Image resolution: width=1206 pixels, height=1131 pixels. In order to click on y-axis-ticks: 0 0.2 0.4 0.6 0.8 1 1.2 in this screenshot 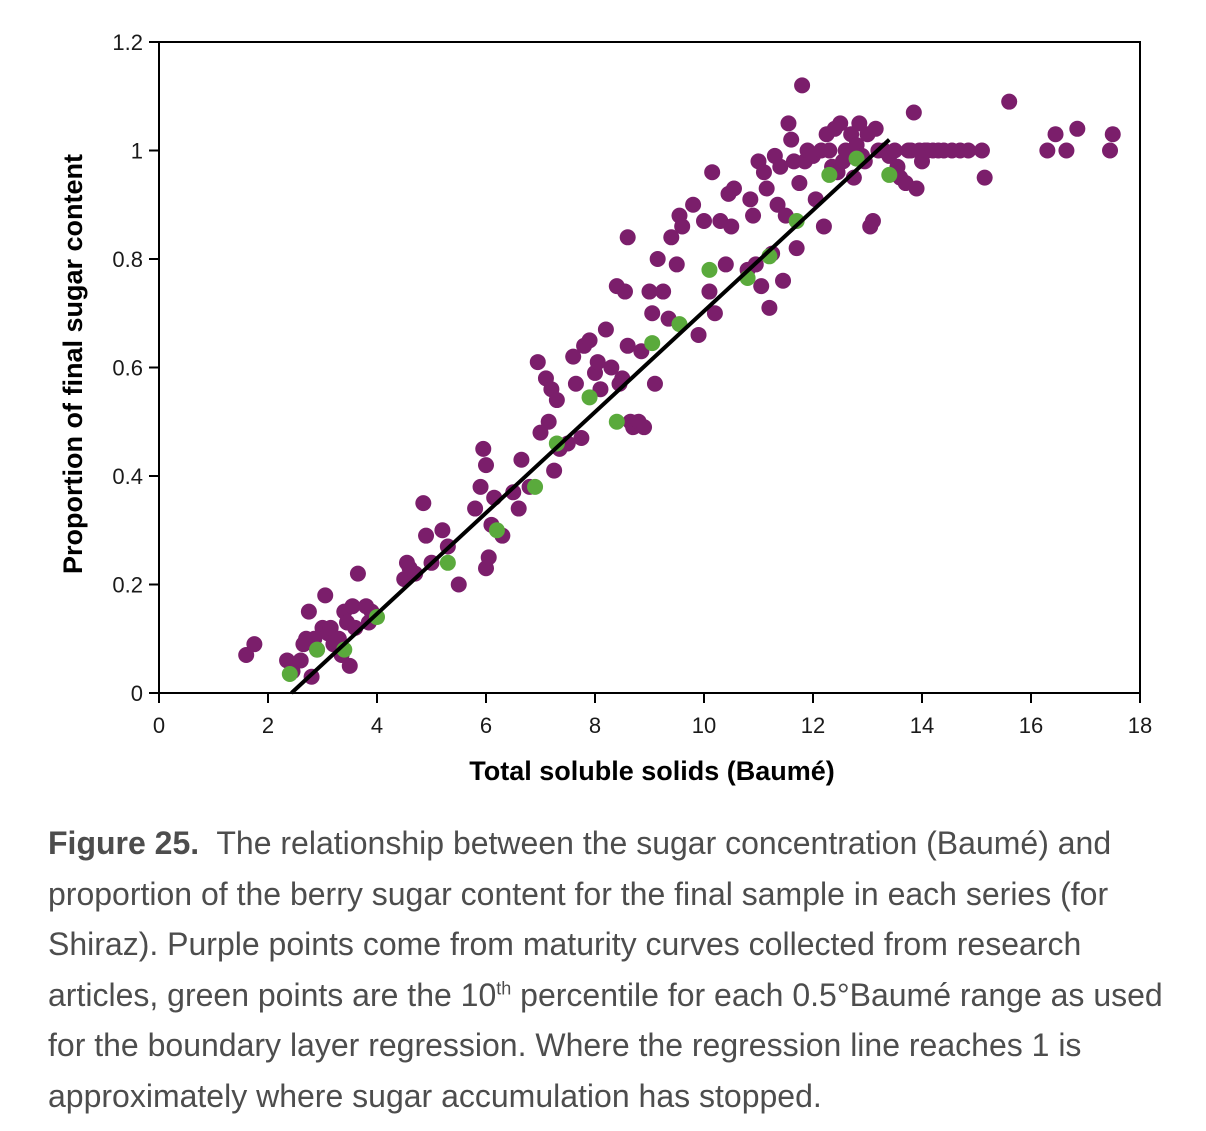, I will do `click(135, 368)`.